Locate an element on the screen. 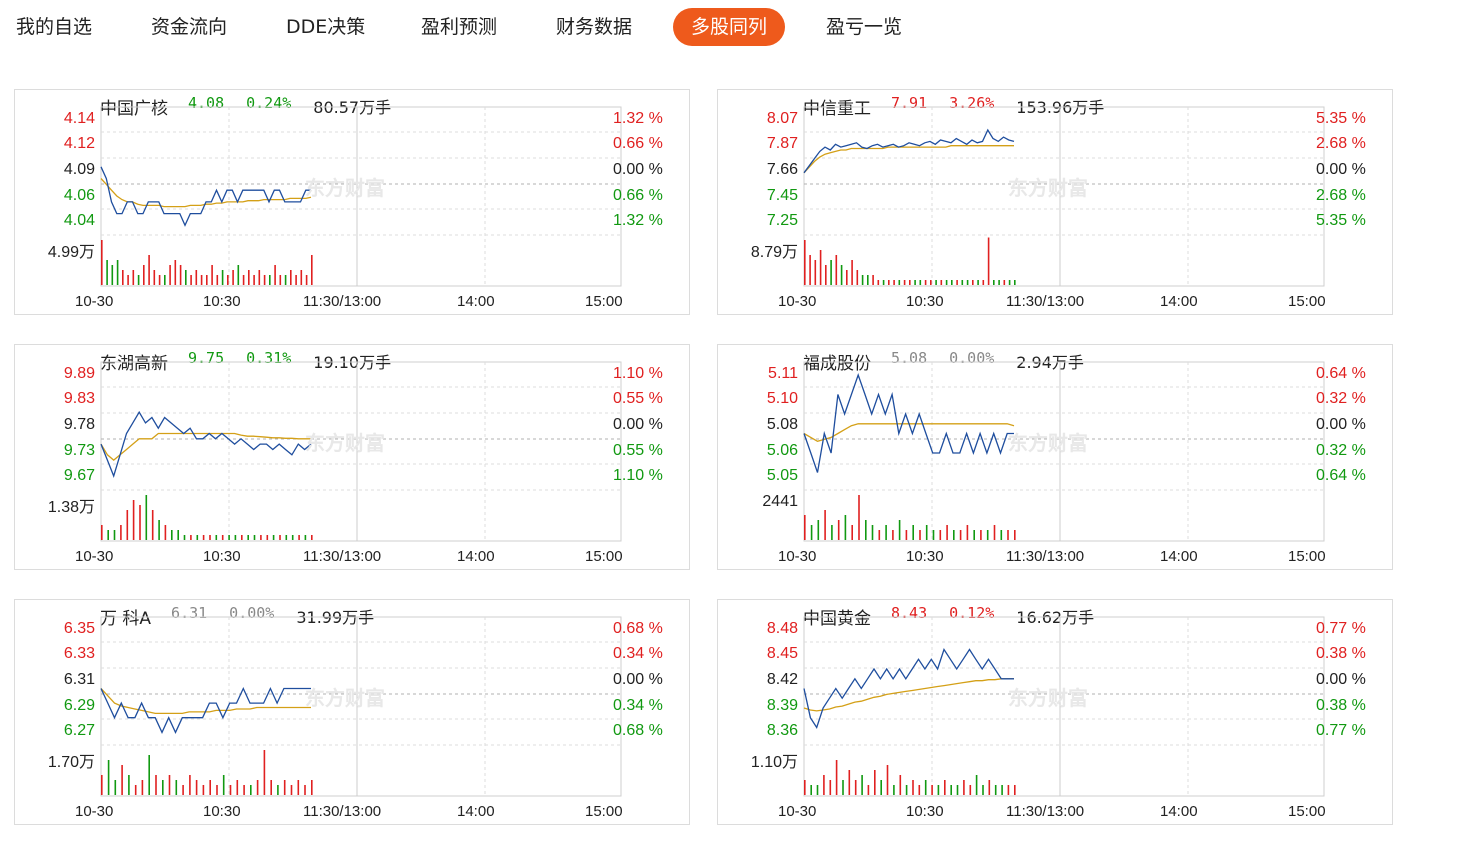 The image size is (1467, 846). tab-fund-flow: 资金流向 is located at coordinates (189, 27).